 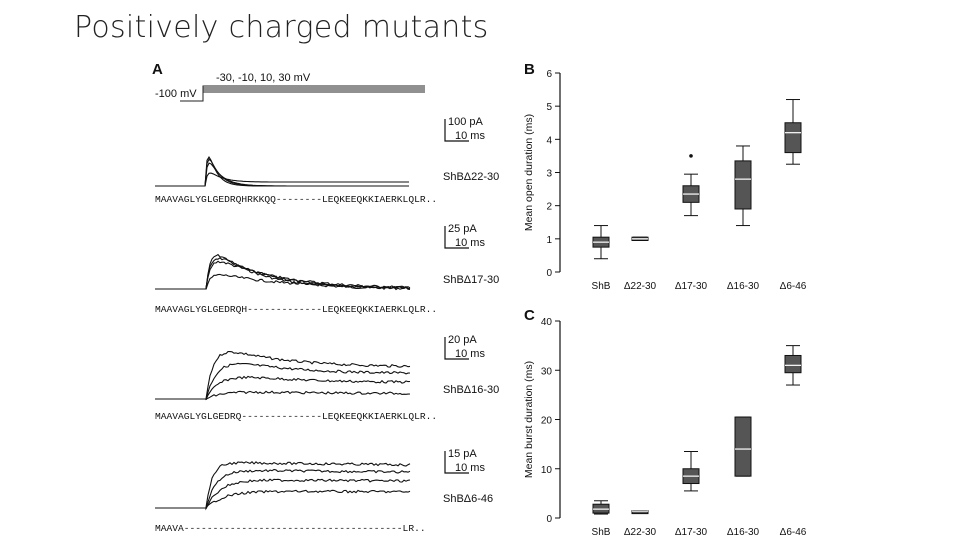 I want to click on scale-current-label: 20 pA, so click(x=462, y=340).